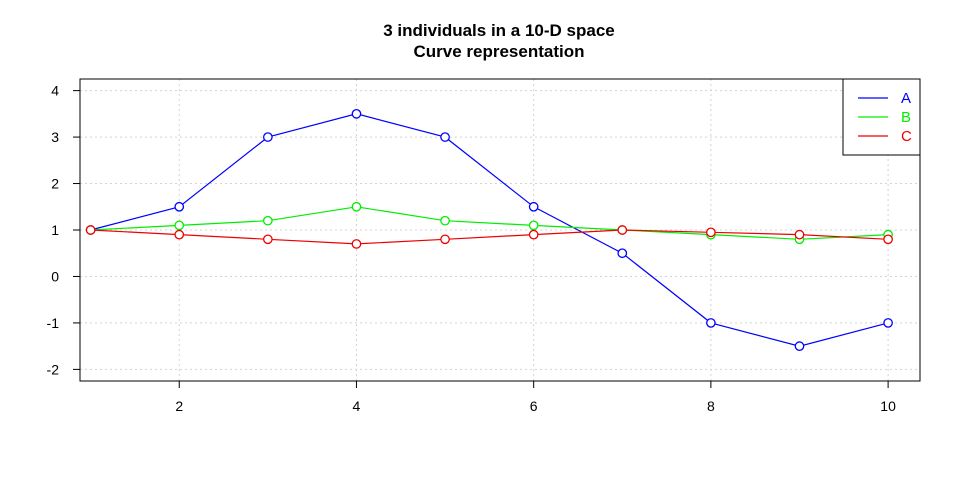 This screenshot has width=960, height=480. I want to click on y-tick-label: 3, so click(55, 137).